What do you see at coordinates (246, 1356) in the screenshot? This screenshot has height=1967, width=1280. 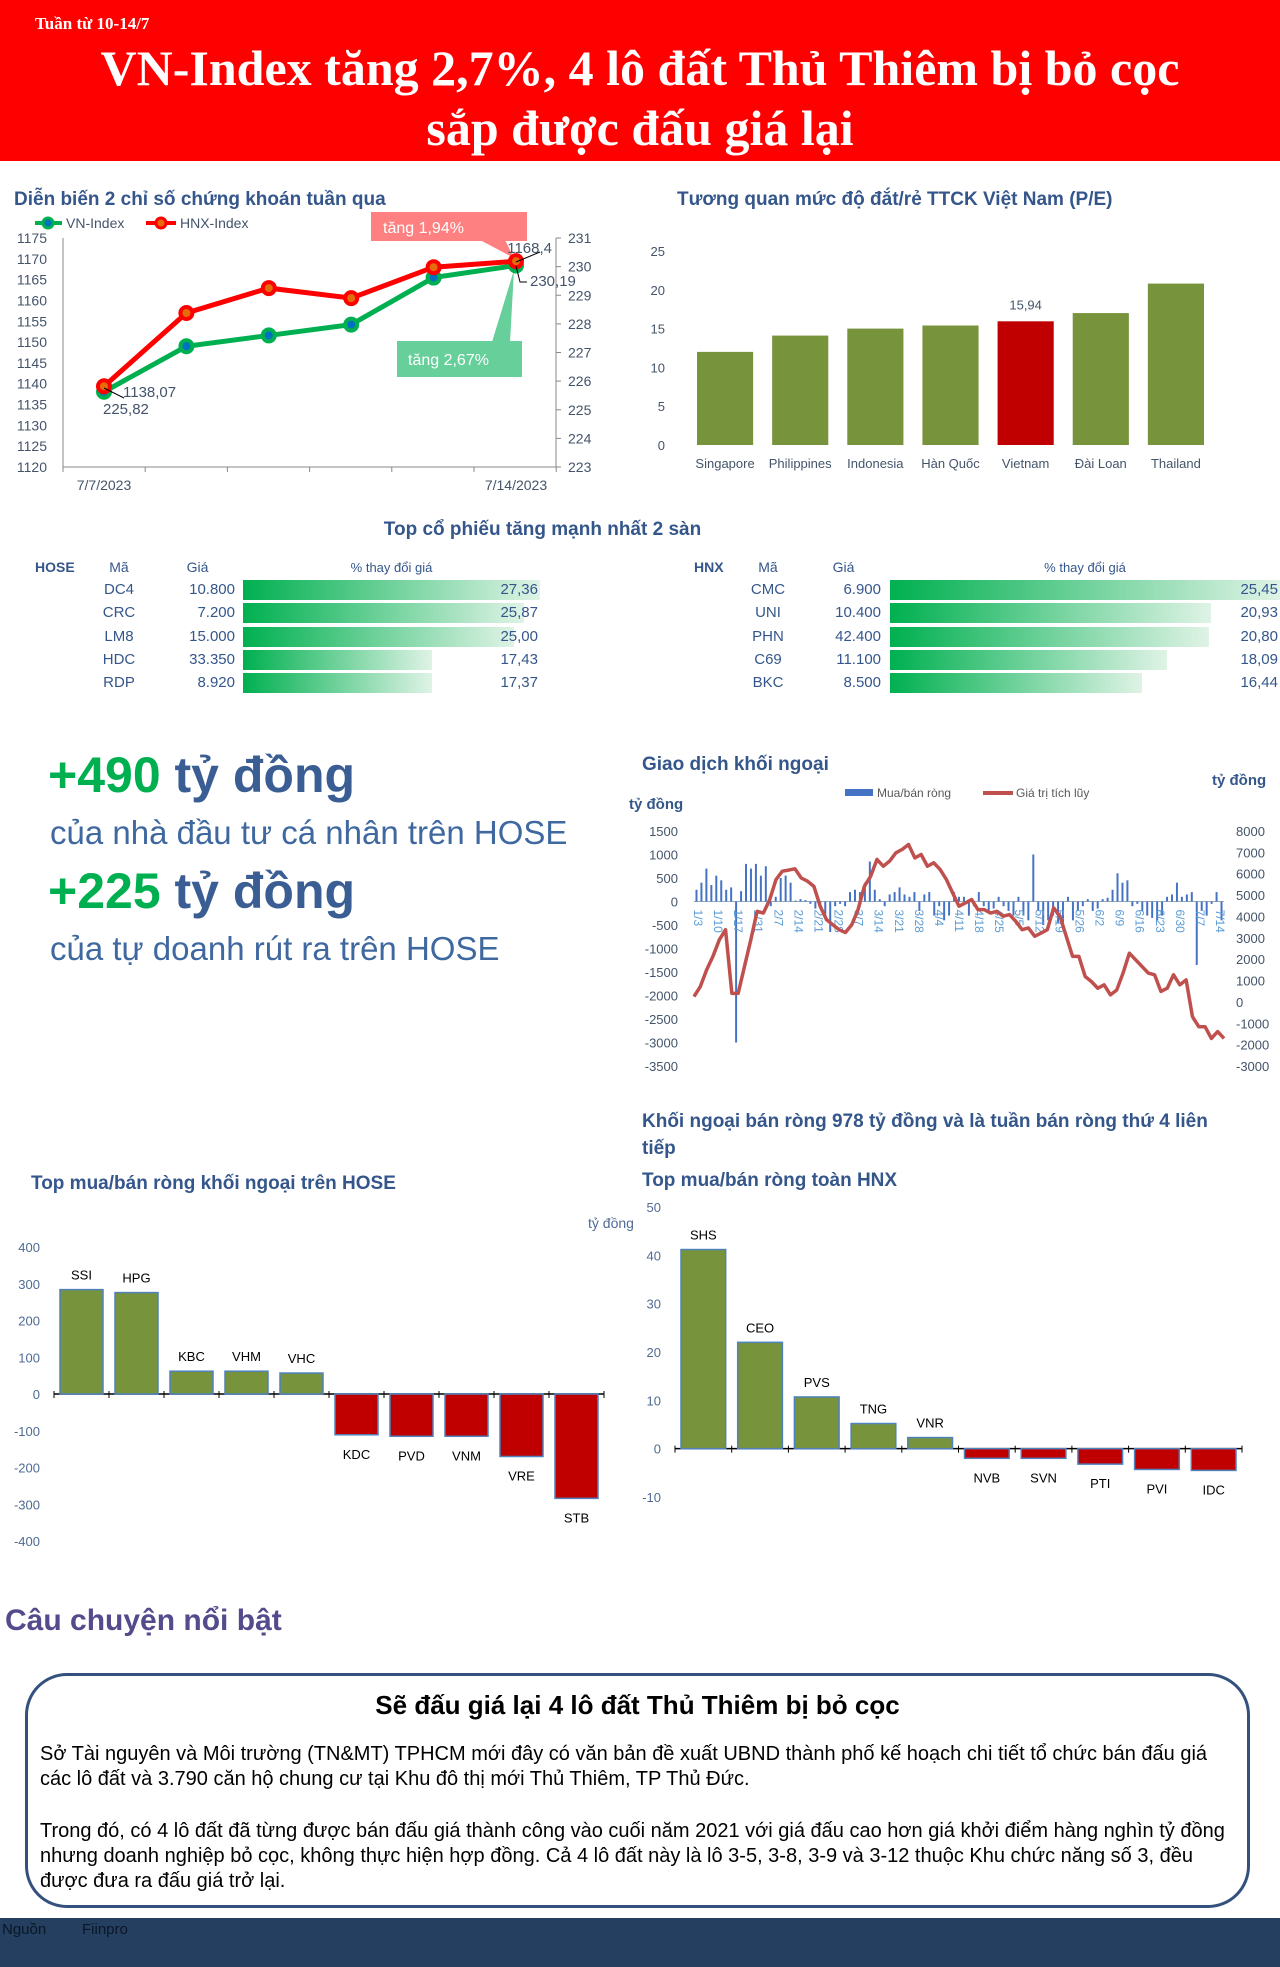 I see `bar-label: VHM` at bounding box center [246, 1356].